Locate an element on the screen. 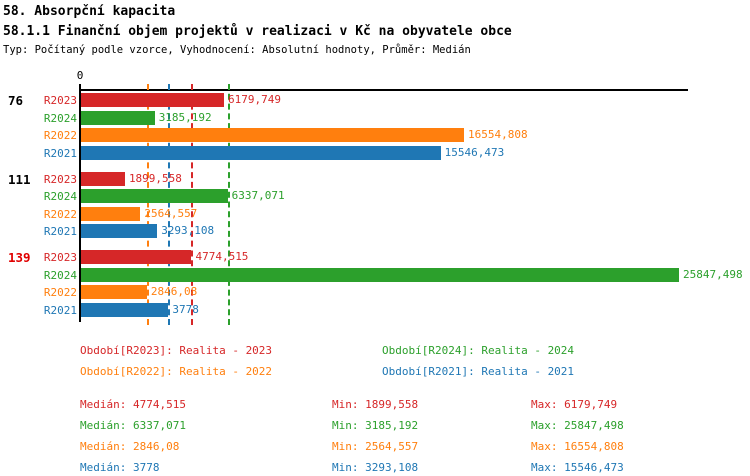 The image size is (750, 476). legend-item-R2023: Období[R2023]: Realita - 2023 is located at coordinates (176, 350).